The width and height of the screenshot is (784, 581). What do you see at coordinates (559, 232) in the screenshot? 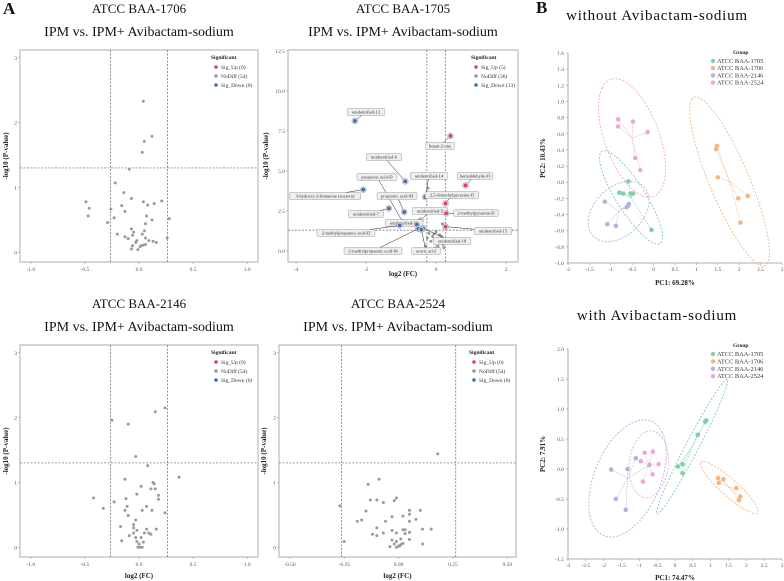
I see `y-tick-label: -0.6` at bounding box center [559, 232].